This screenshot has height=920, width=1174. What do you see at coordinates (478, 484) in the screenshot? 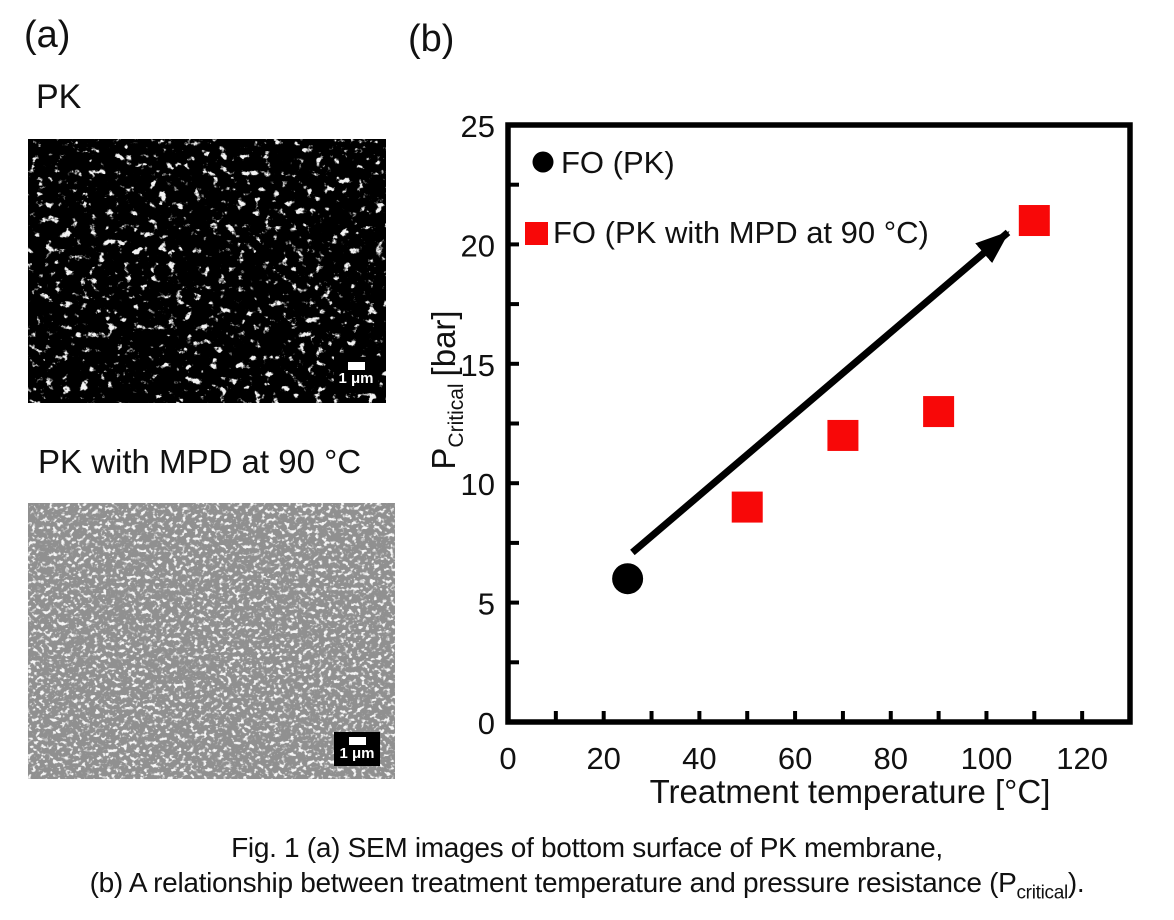
I see `y-tick-label: 10` at bounding box center [478, 484].